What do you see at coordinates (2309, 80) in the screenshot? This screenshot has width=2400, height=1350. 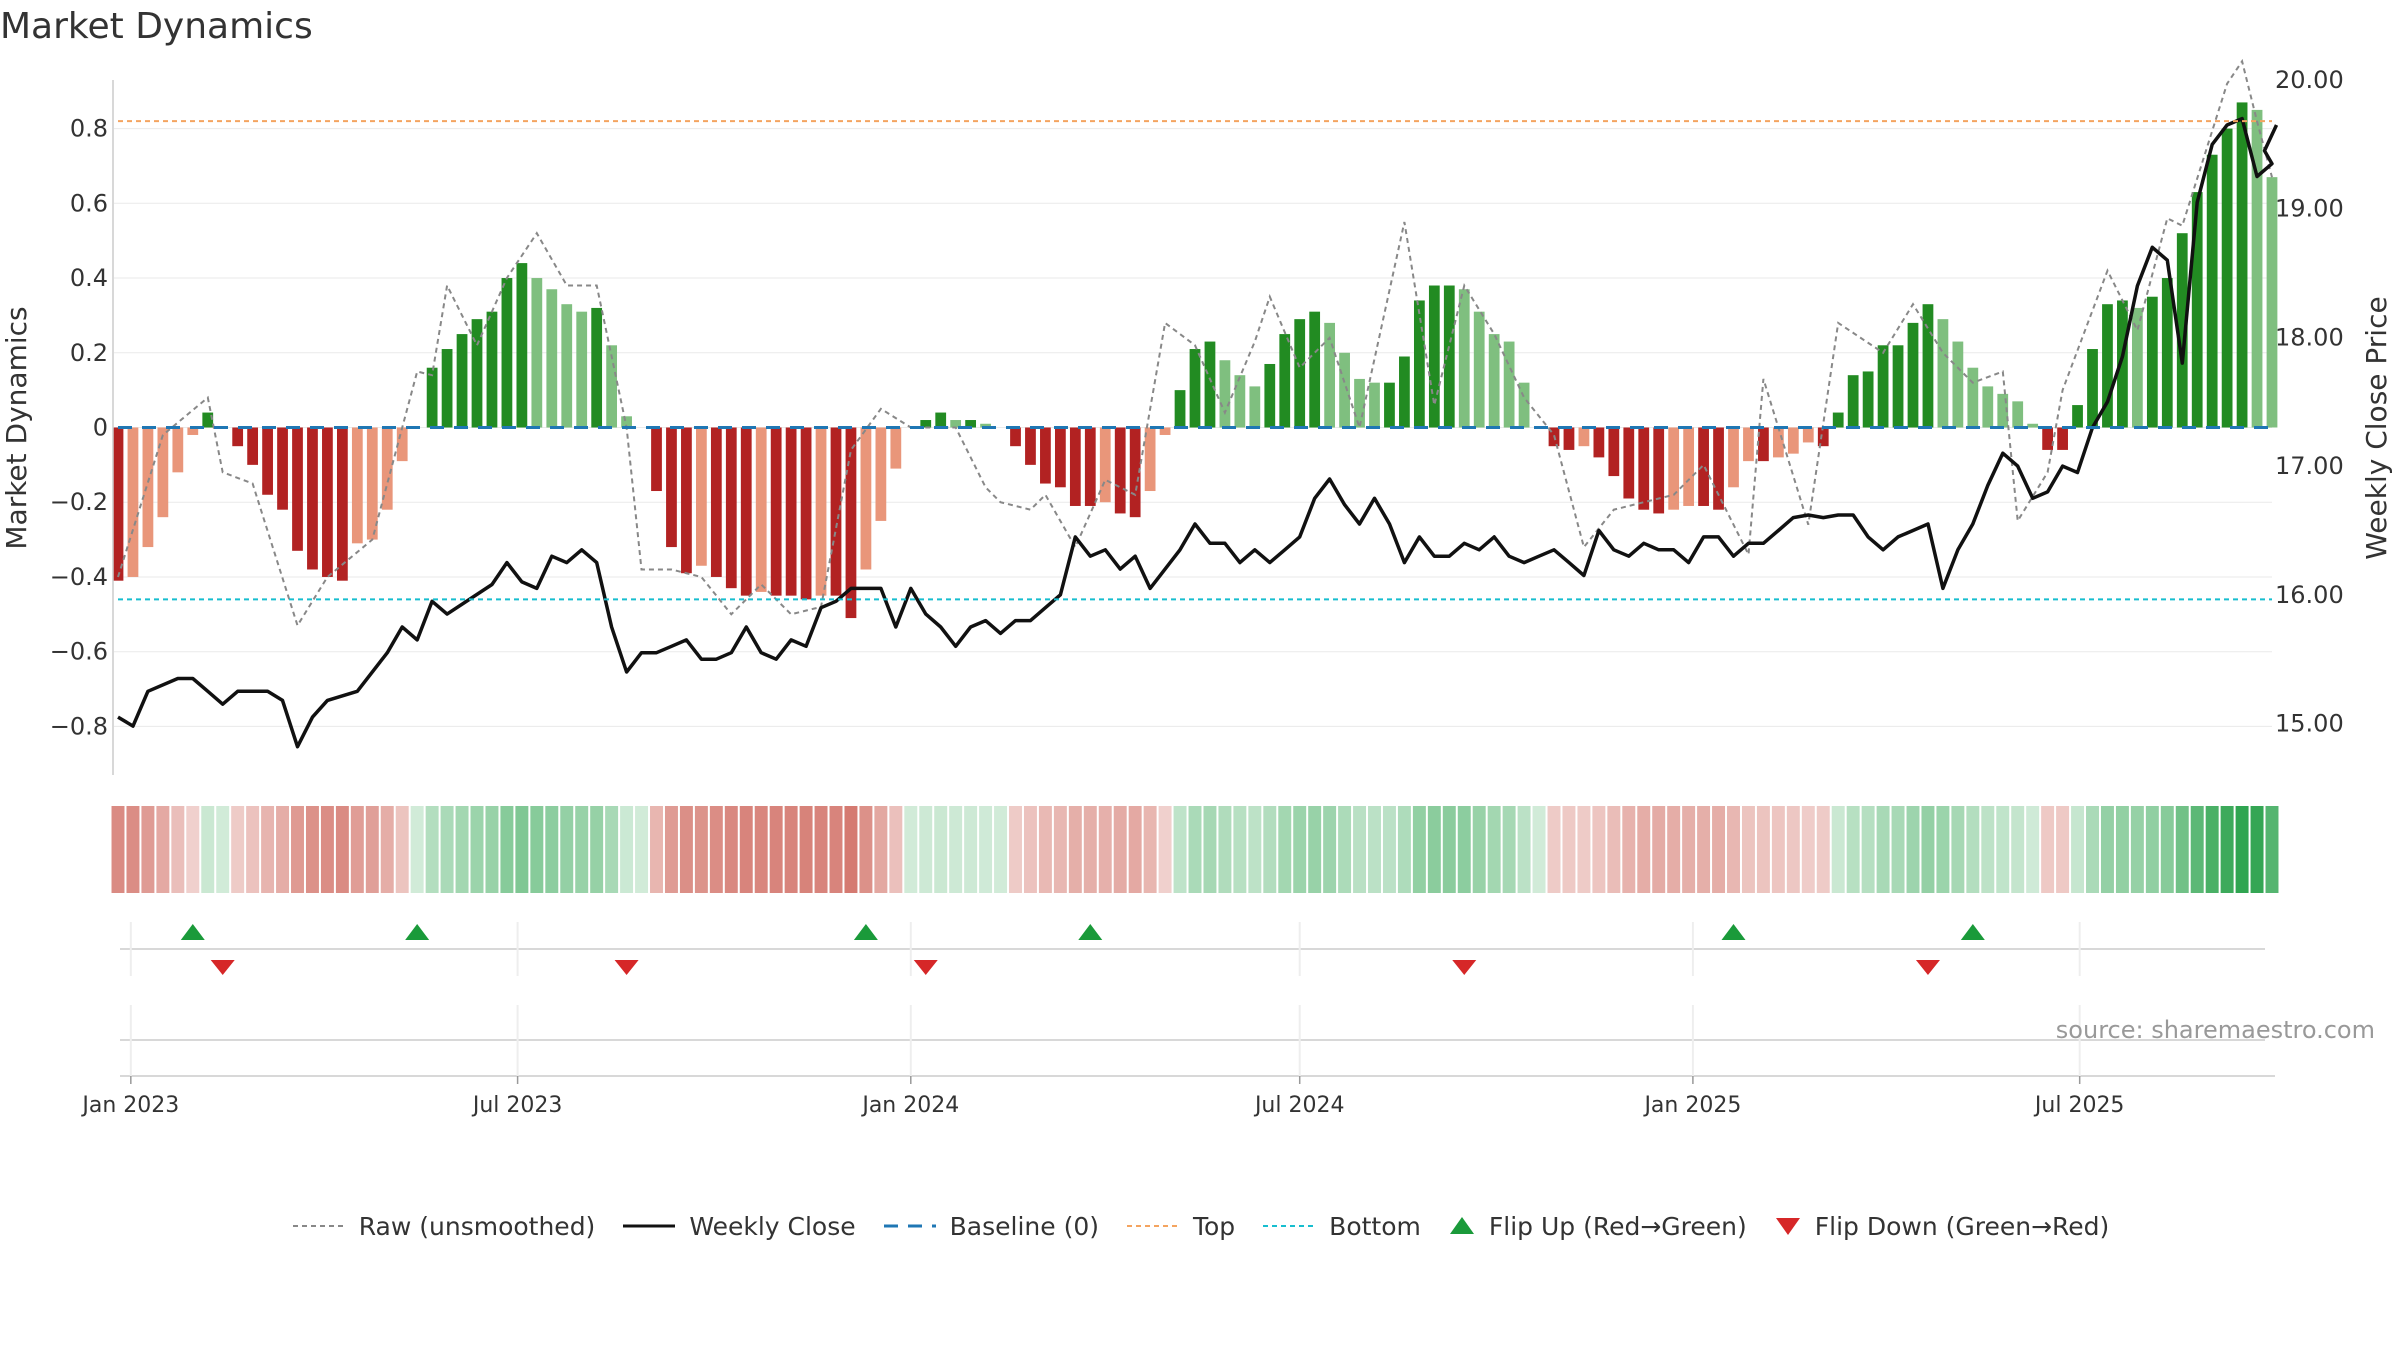 I see `y2-tick-label: 20.00` at bounding box center [2309, 80].